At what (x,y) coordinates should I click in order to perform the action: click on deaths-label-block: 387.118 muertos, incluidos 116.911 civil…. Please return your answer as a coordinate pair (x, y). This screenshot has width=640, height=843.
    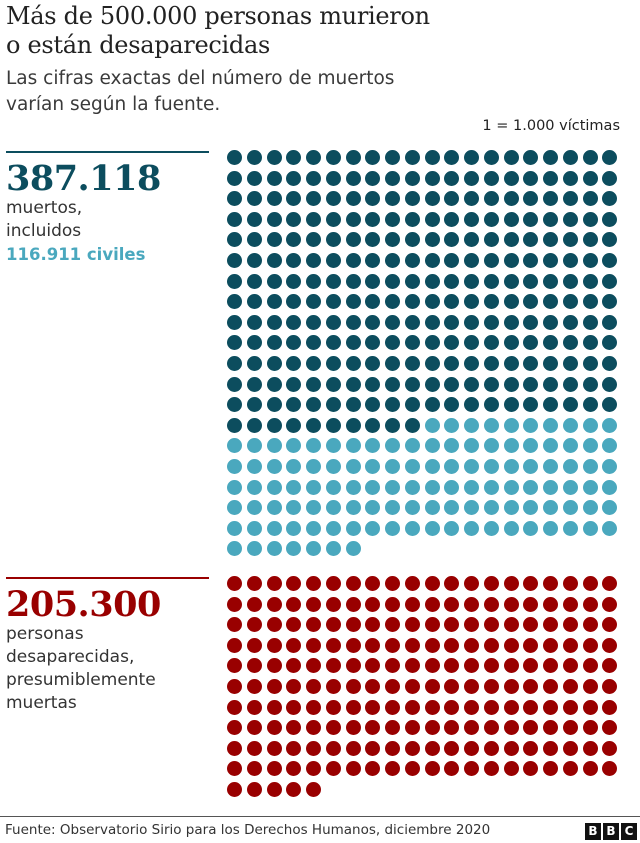
    Looking at the image, I should click on (108, 208).